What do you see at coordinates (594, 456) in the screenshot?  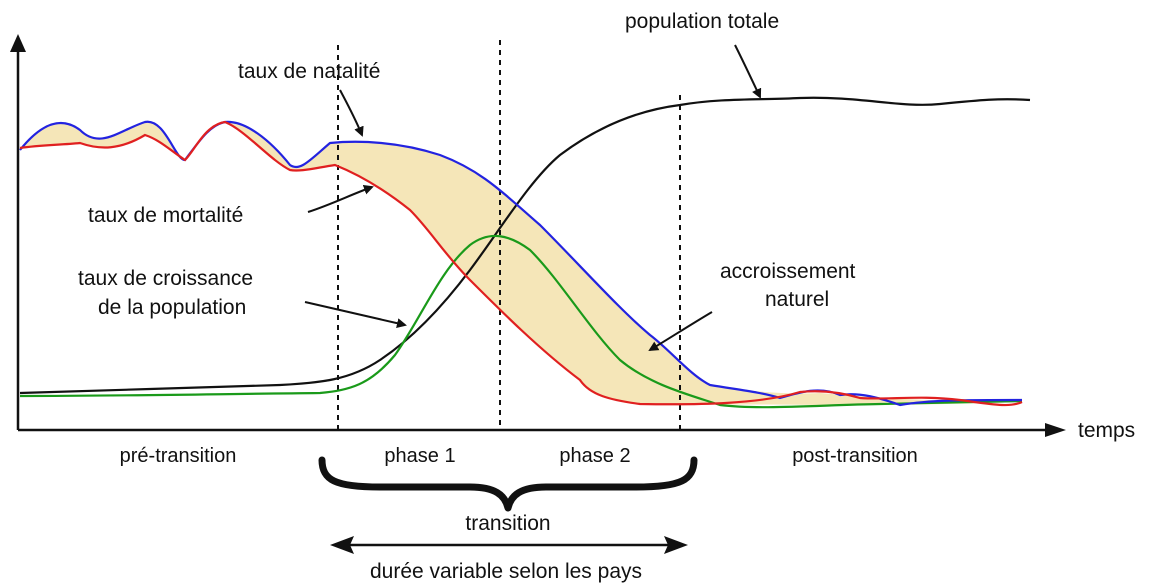 I see `phase-label-phase-2: phase 2` at bounding box center [594, 456].